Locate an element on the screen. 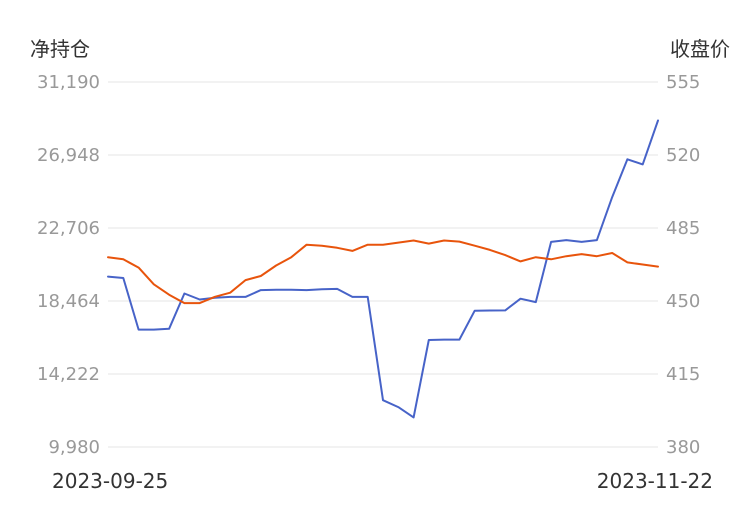  left-tick-label: 26,948 is located at coordinates (68, 155).